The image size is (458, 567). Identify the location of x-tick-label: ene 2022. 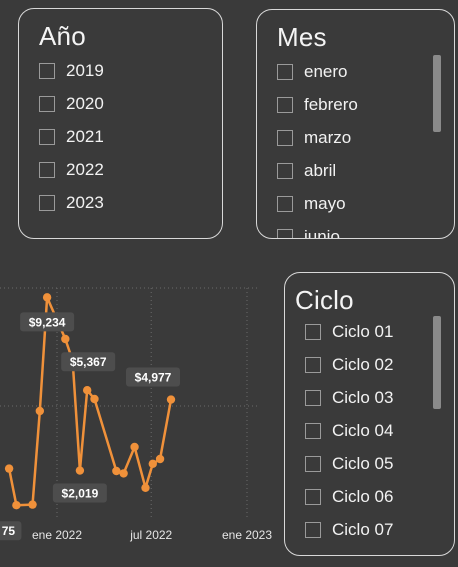
(57, 535).